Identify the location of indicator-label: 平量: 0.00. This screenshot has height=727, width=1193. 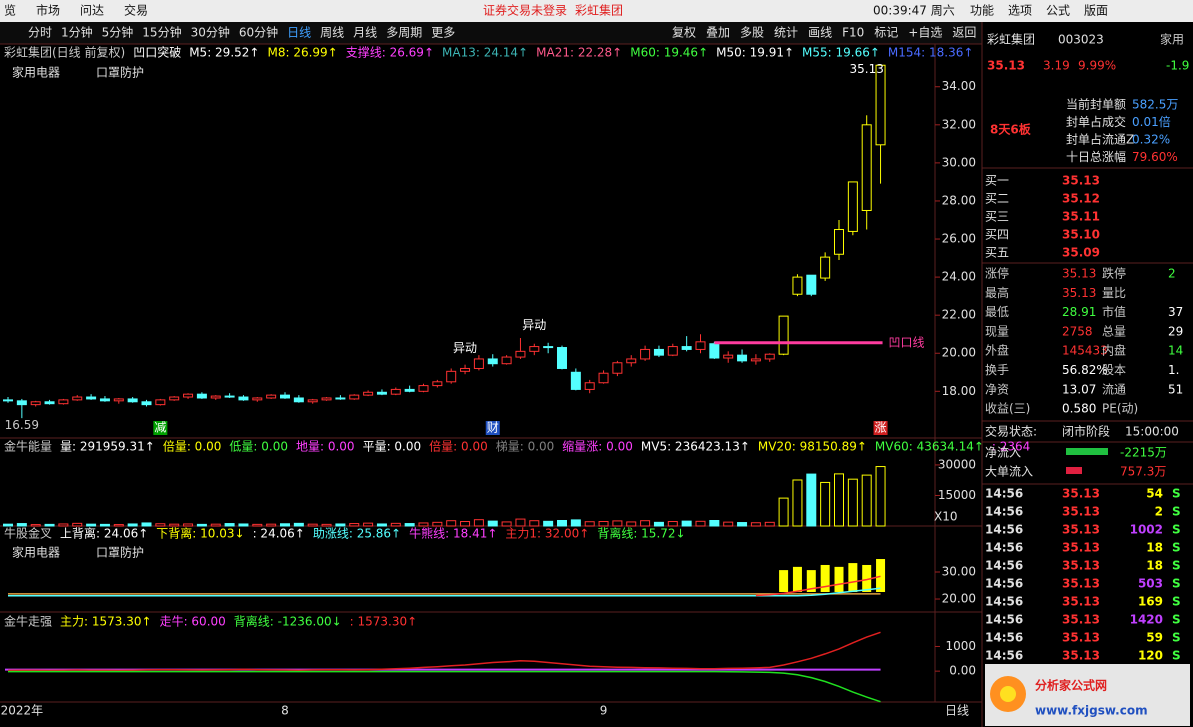
(392, 447).